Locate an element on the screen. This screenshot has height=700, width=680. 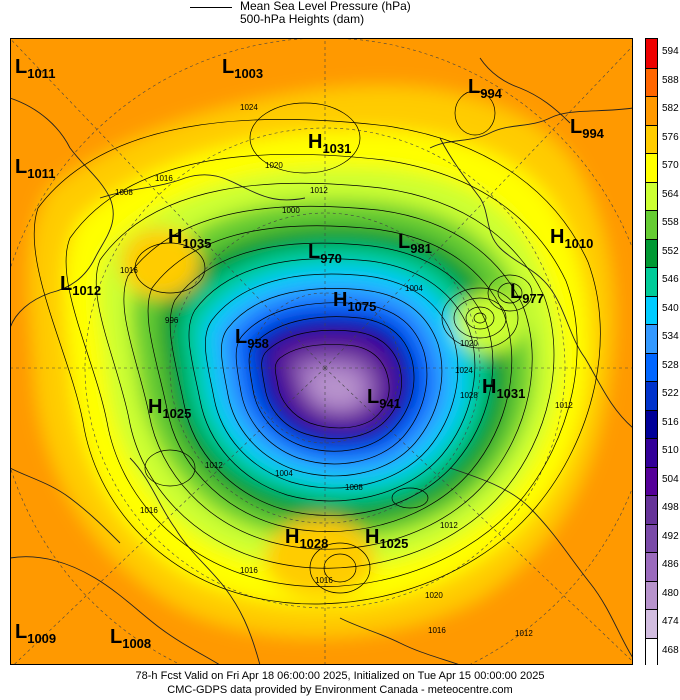
colorbar-tick-label: 516 is located at coordinates (670, 422).